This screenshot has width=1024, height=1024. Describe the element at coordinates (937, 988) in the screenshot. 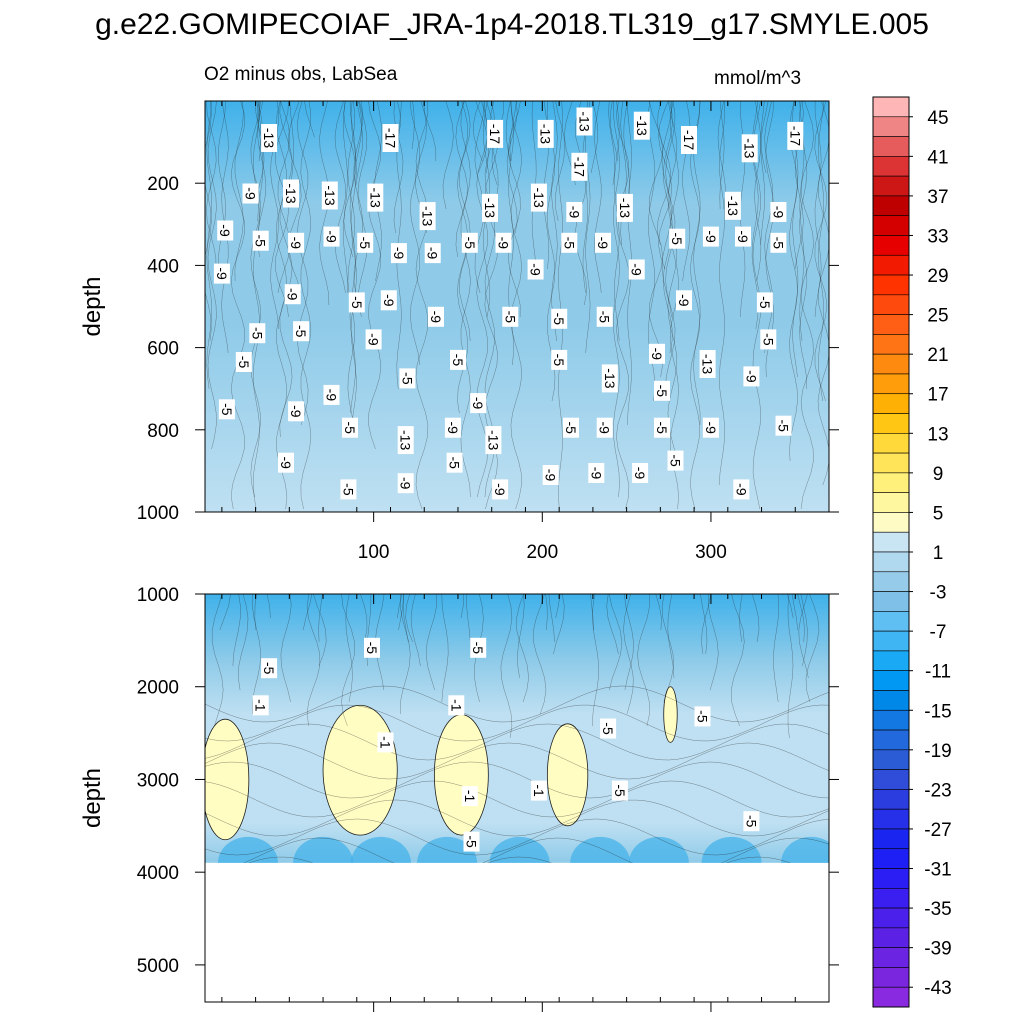

I see `colorbar-tick-label: -43` at that location.